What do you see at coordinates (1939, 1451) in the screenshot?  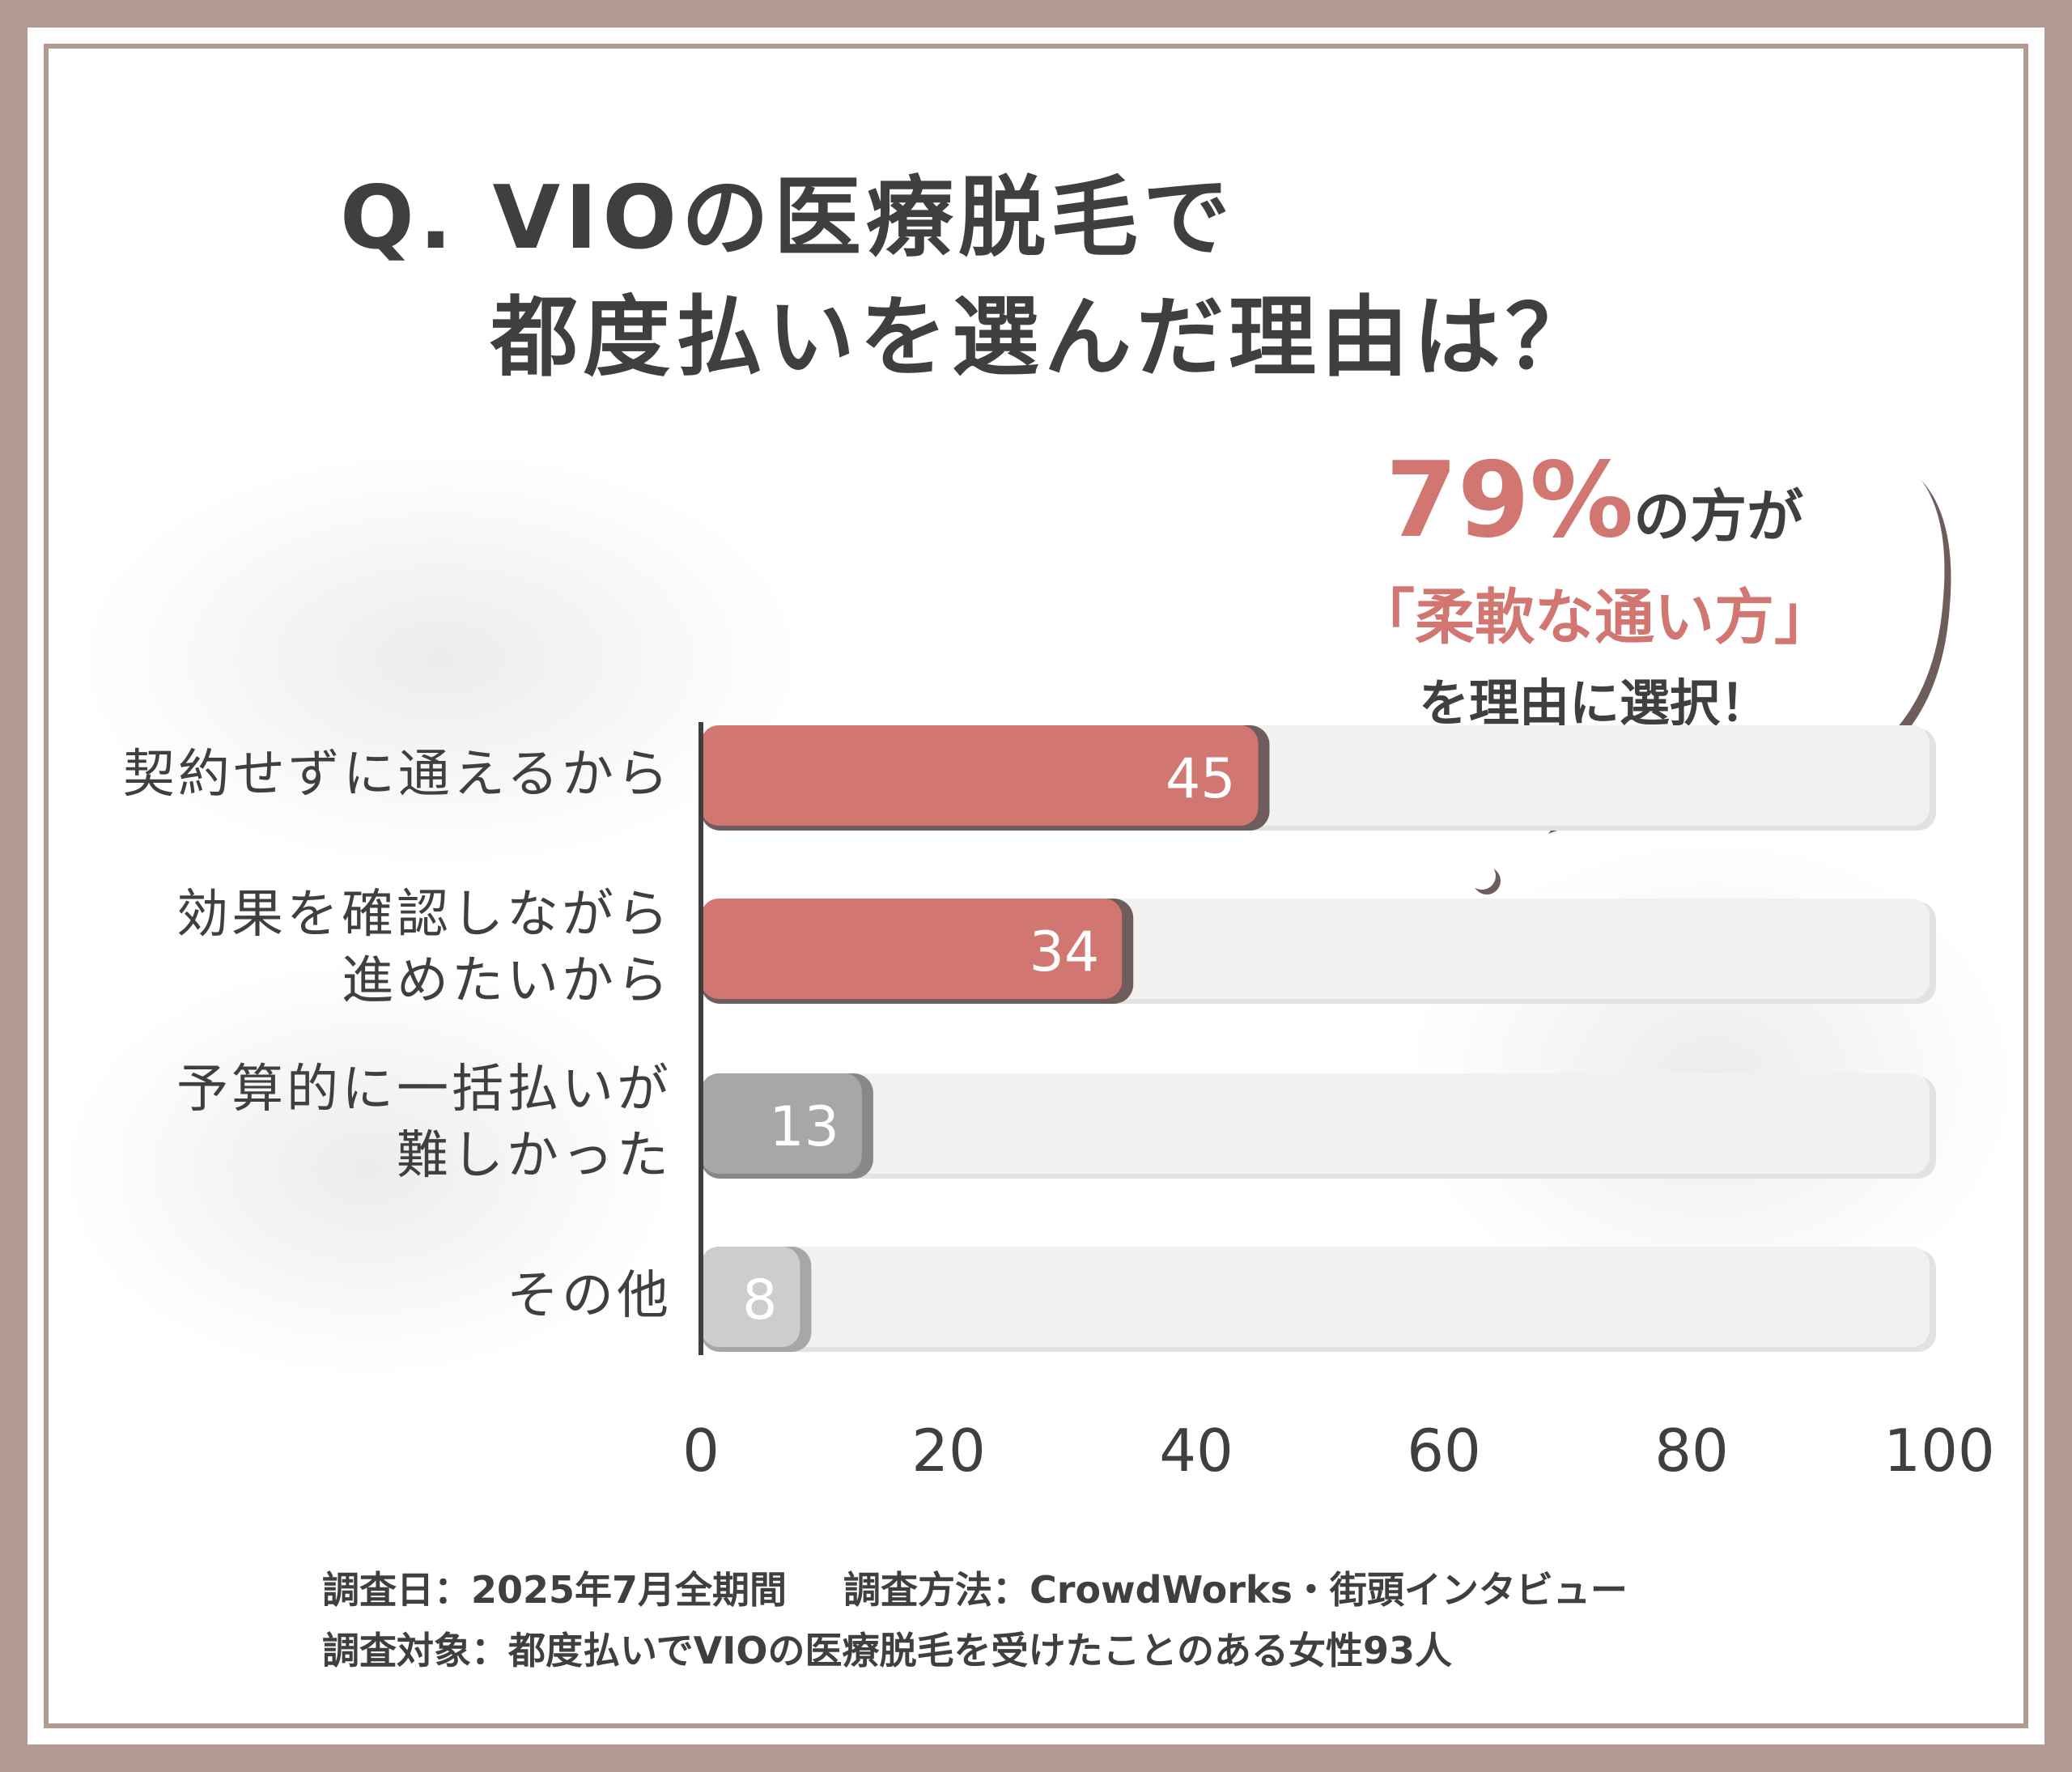 I see `x-tick-label: 100` at bounding box center [1939, 1451].